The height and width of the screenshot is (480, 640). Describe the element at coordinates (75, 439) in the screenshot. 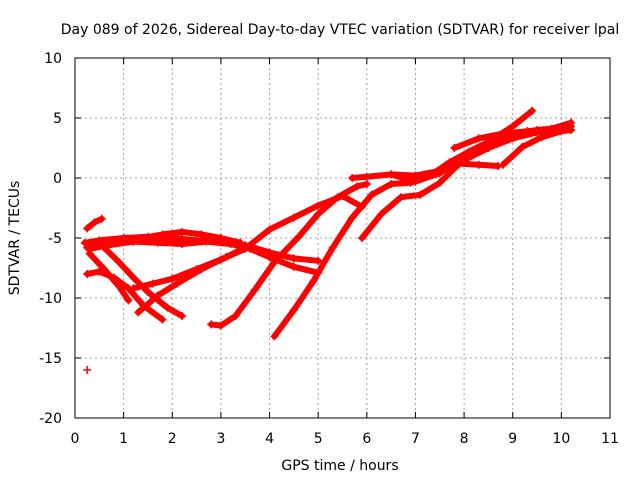

I see `x-tick-label: 0` at that location.